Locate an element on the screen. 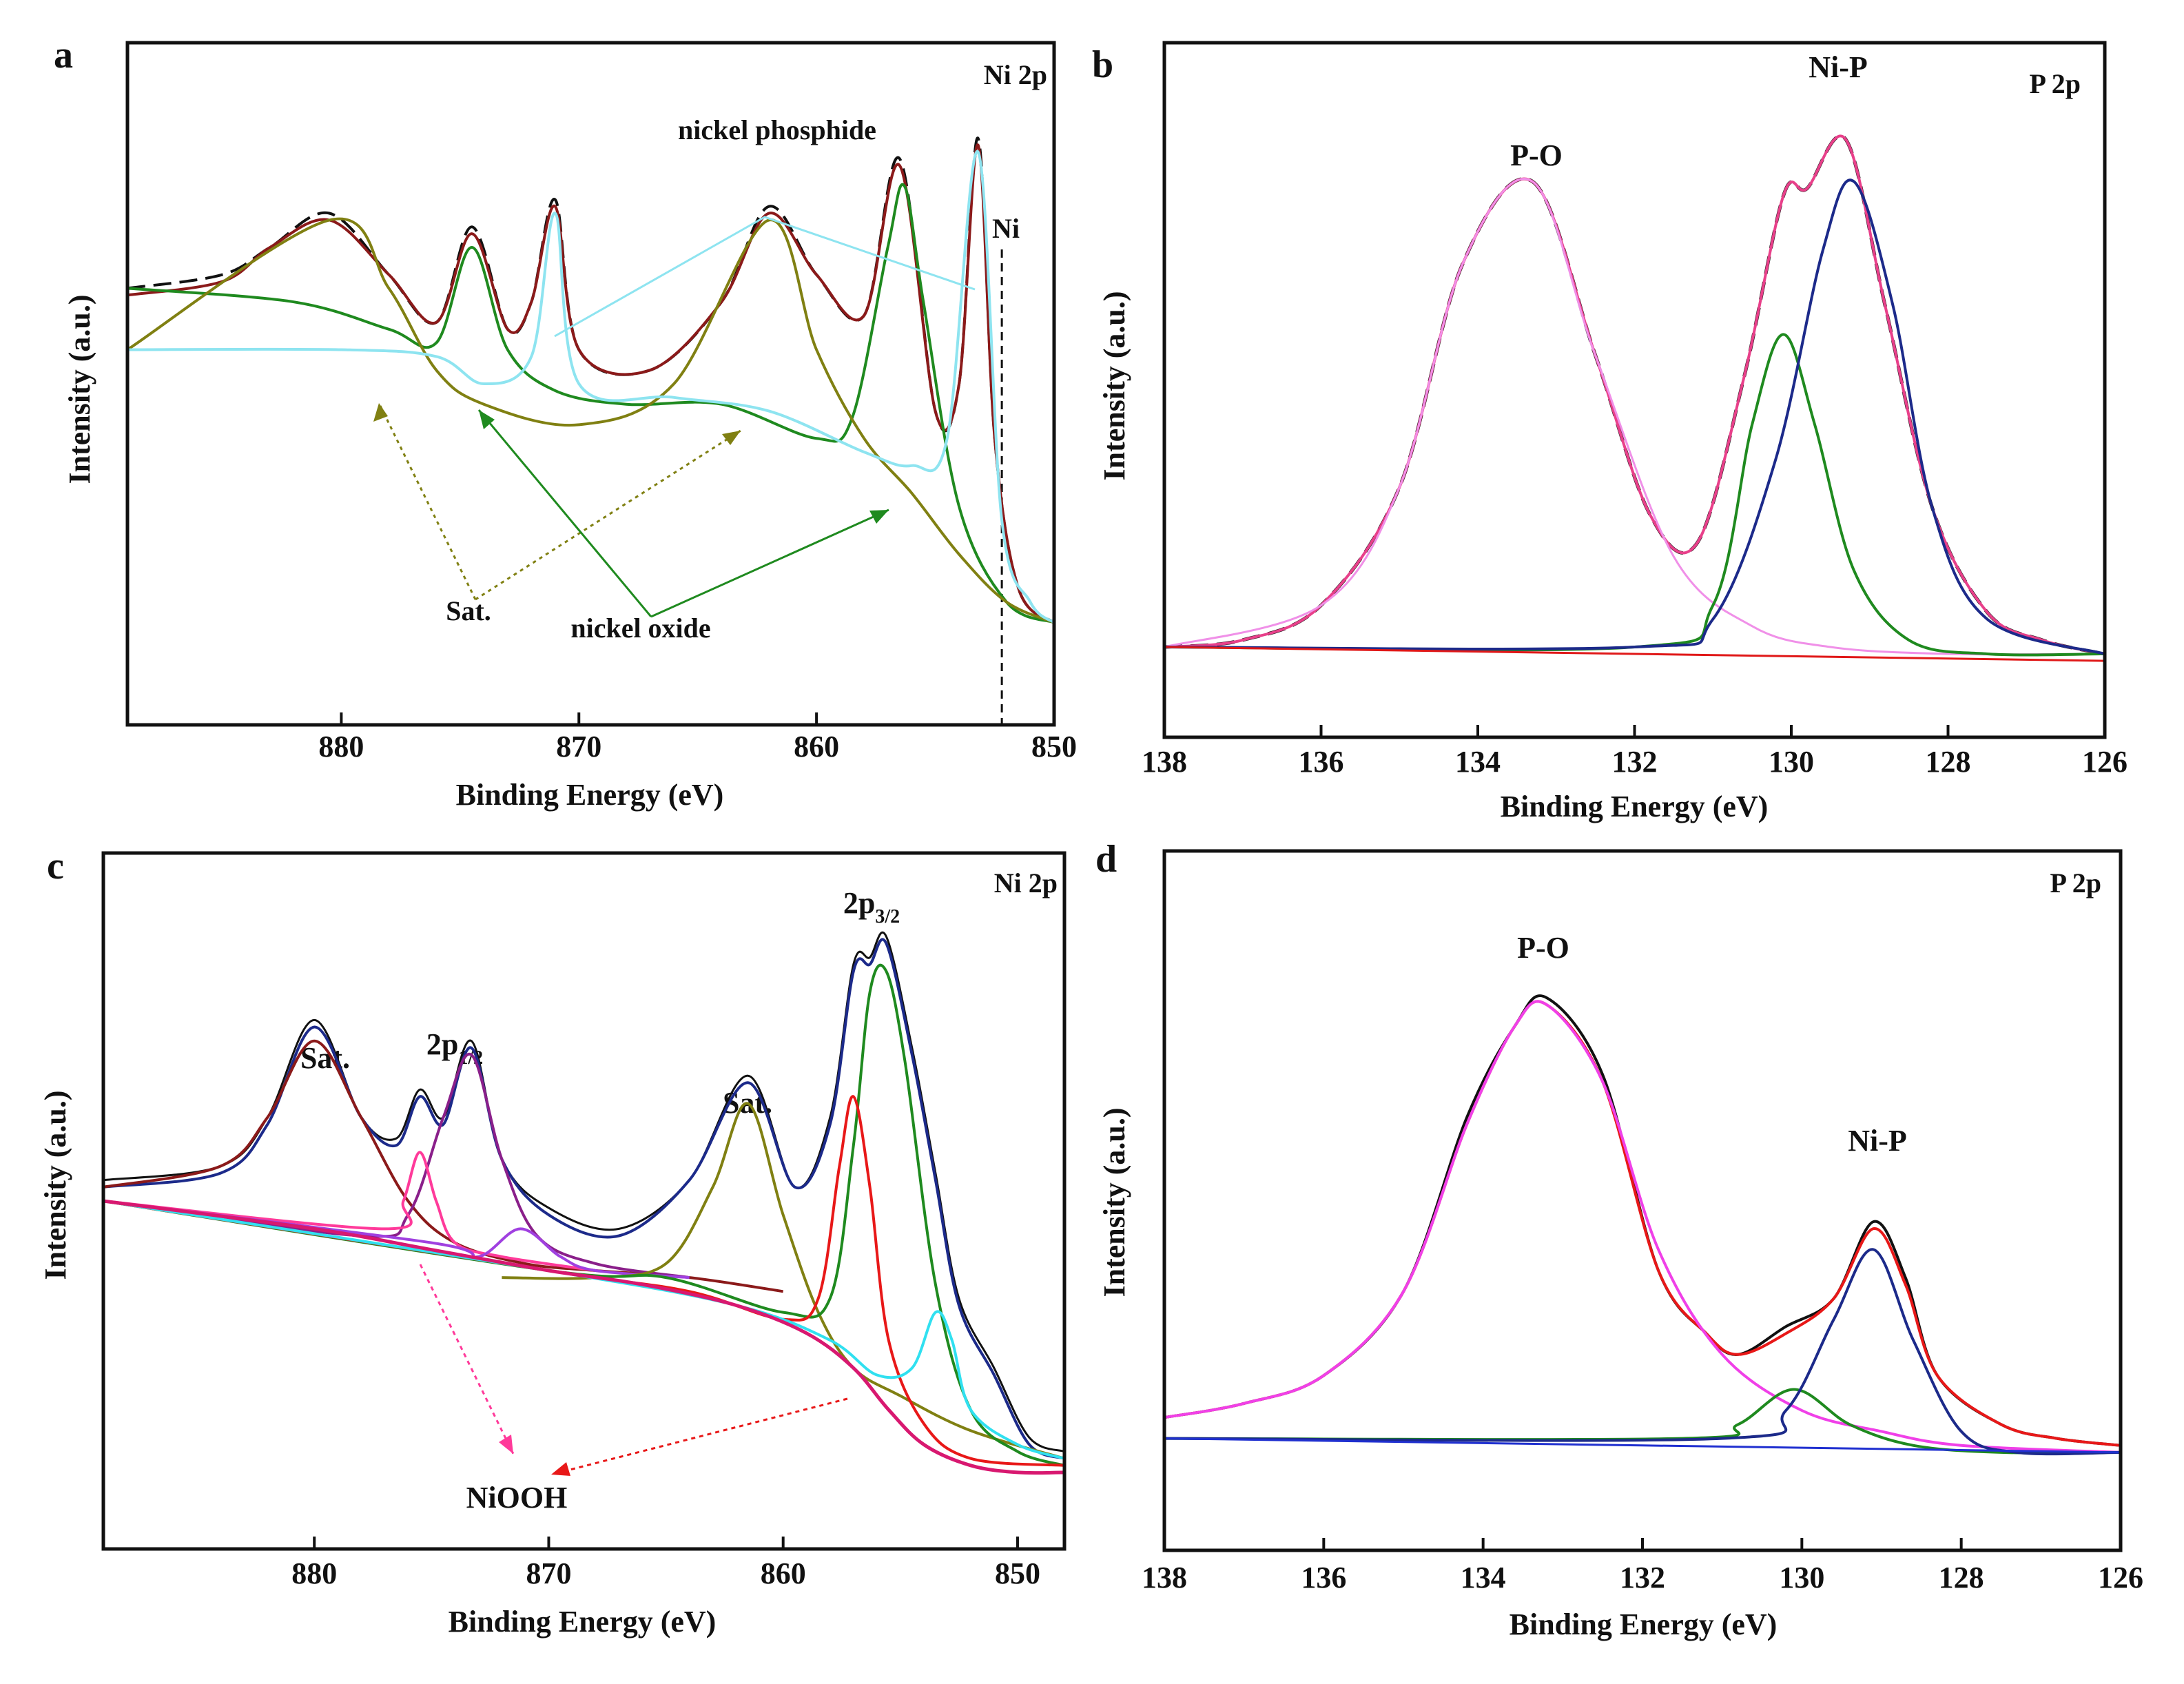 The image size is (2184, 1684). y-axis-label-b: Intensity (a.u.) is located at coordinates (1114, 385).